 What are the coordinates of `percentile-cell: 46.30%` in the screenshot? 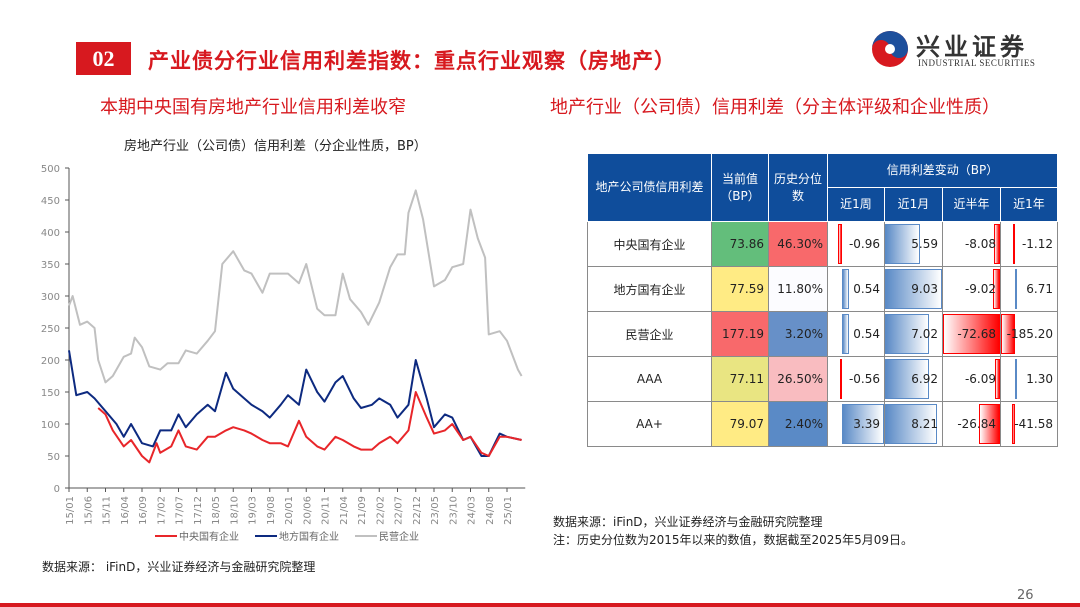 It's located at (798, 244).